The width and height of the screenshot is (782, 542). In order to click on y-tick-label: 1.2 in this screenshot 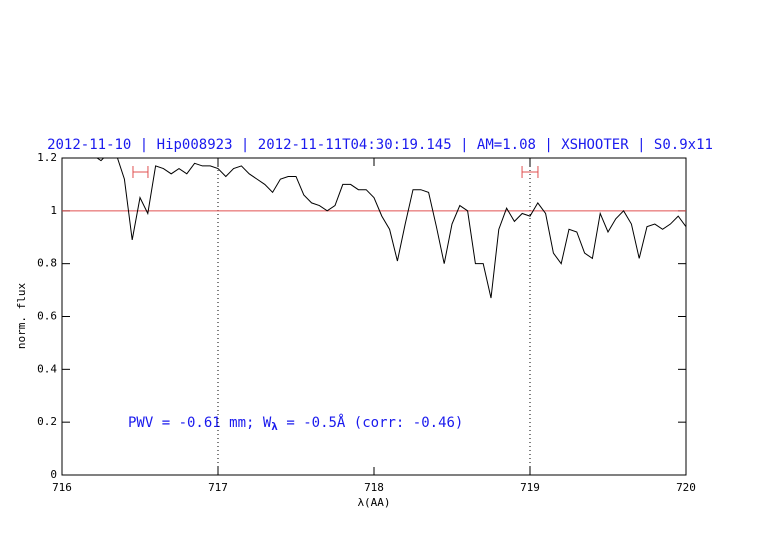, I will do `click(47, 157)`.